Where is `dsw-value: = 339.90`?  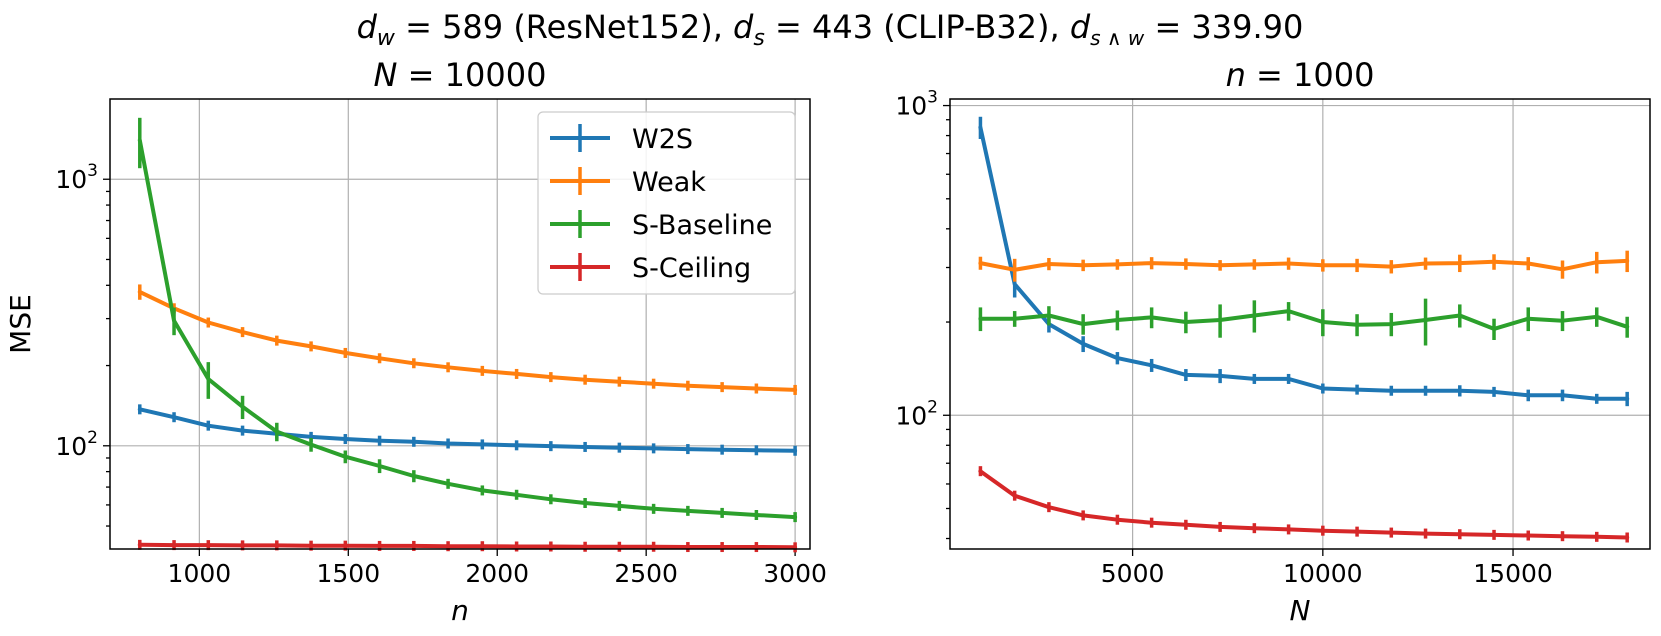
dsw-value: = 339.90 is located at coordinates (1223, 27).